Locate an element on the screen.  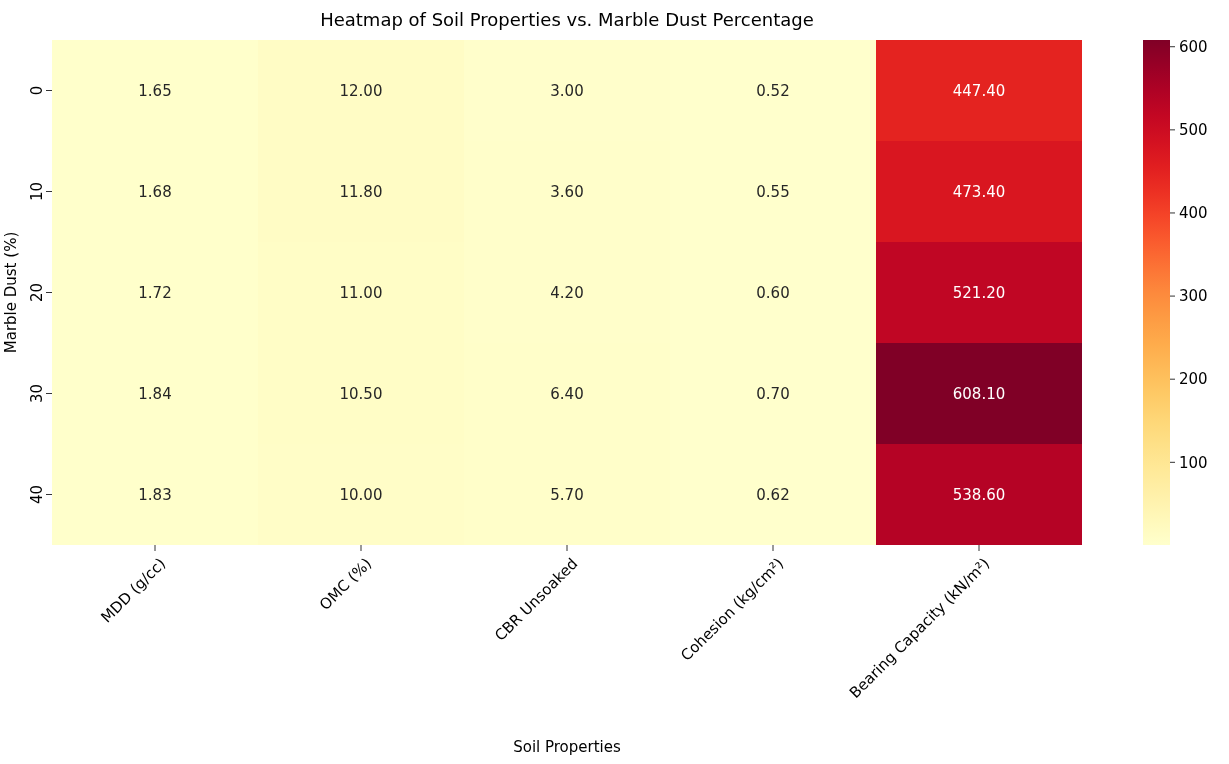
y-tick-label: 20 is located at coordinates (37, 292).